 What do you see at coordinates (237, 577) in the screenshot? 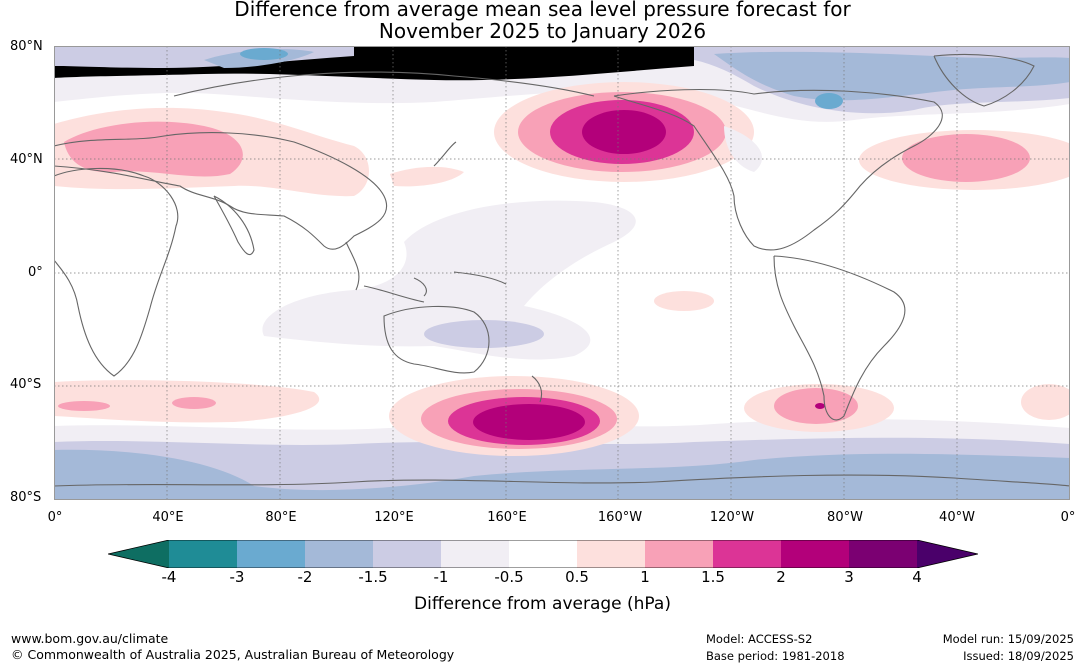
I see `colorbar-tick: -3` at bounding box center [237, 577].